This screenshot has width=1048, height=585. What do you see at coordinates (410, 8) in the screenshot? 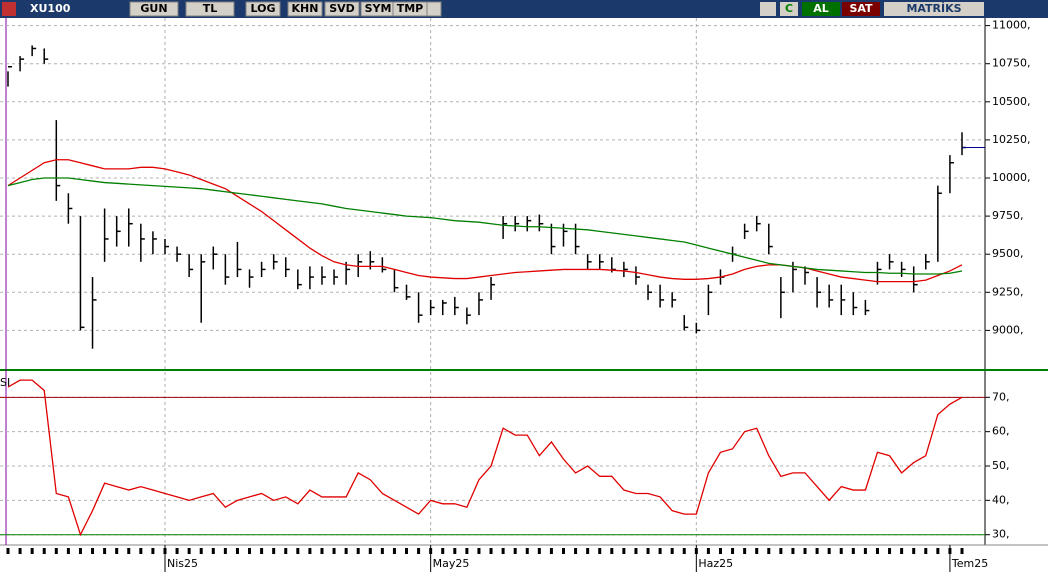
I see `toolbar-button-label: TMP` at bounding box center [410, 8].